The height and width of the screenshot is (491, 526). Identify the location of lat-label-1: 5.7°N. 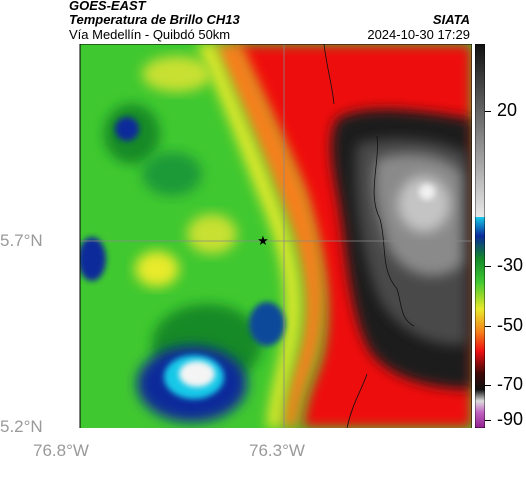
(21, 240).